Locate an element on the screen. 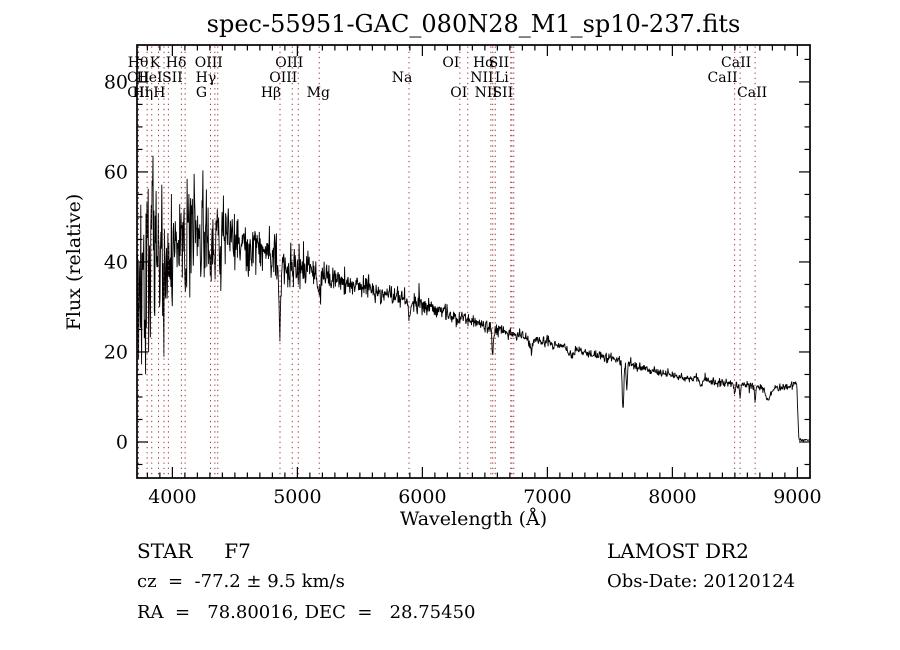 This screenshot has height=650, width=900. y-tick-label: 60 is located at coordinates (116, 172).